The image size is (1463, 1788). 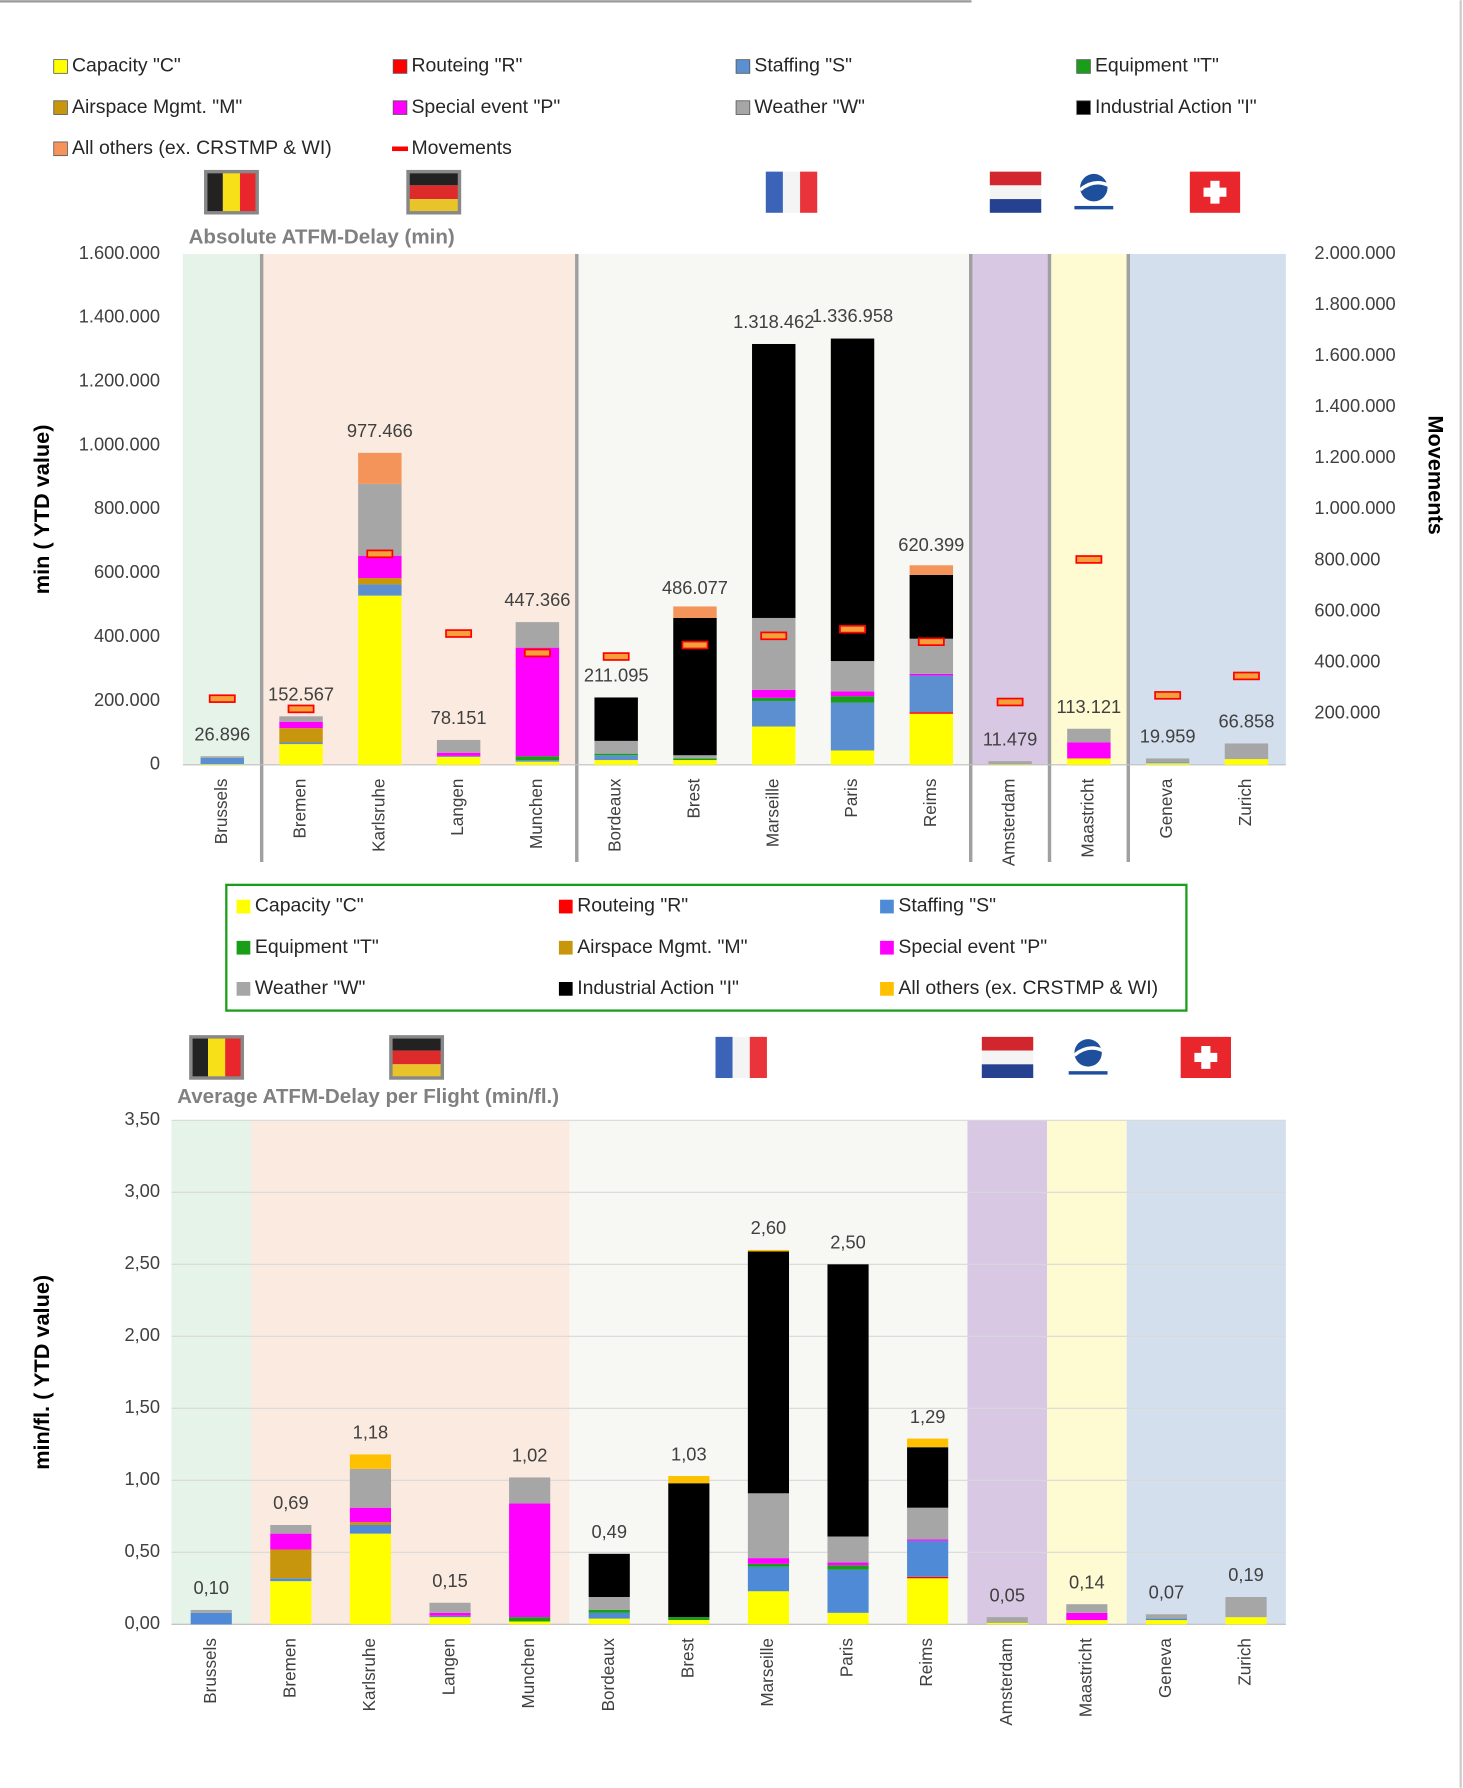 What do you see at coordinates (449, 1666) in the screenshot?
I see `x-tick-label: Langen` at bounding box center [449, 1666].